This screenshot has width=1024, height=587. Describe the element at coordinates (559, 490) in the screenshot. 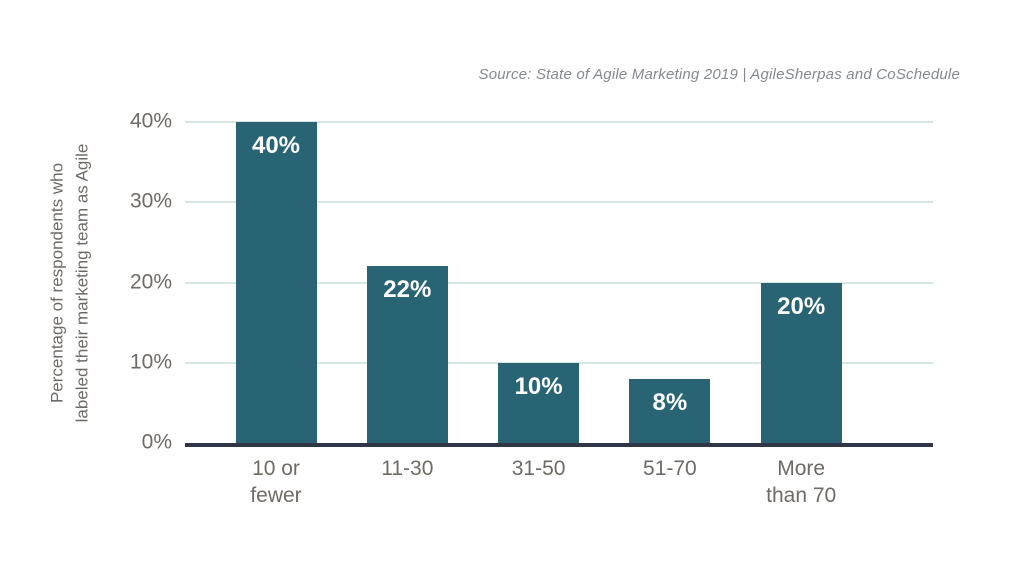

I see `x-axis-labels: 10 or fewer 11-30 31-50 51-70 More than 70` at that location.